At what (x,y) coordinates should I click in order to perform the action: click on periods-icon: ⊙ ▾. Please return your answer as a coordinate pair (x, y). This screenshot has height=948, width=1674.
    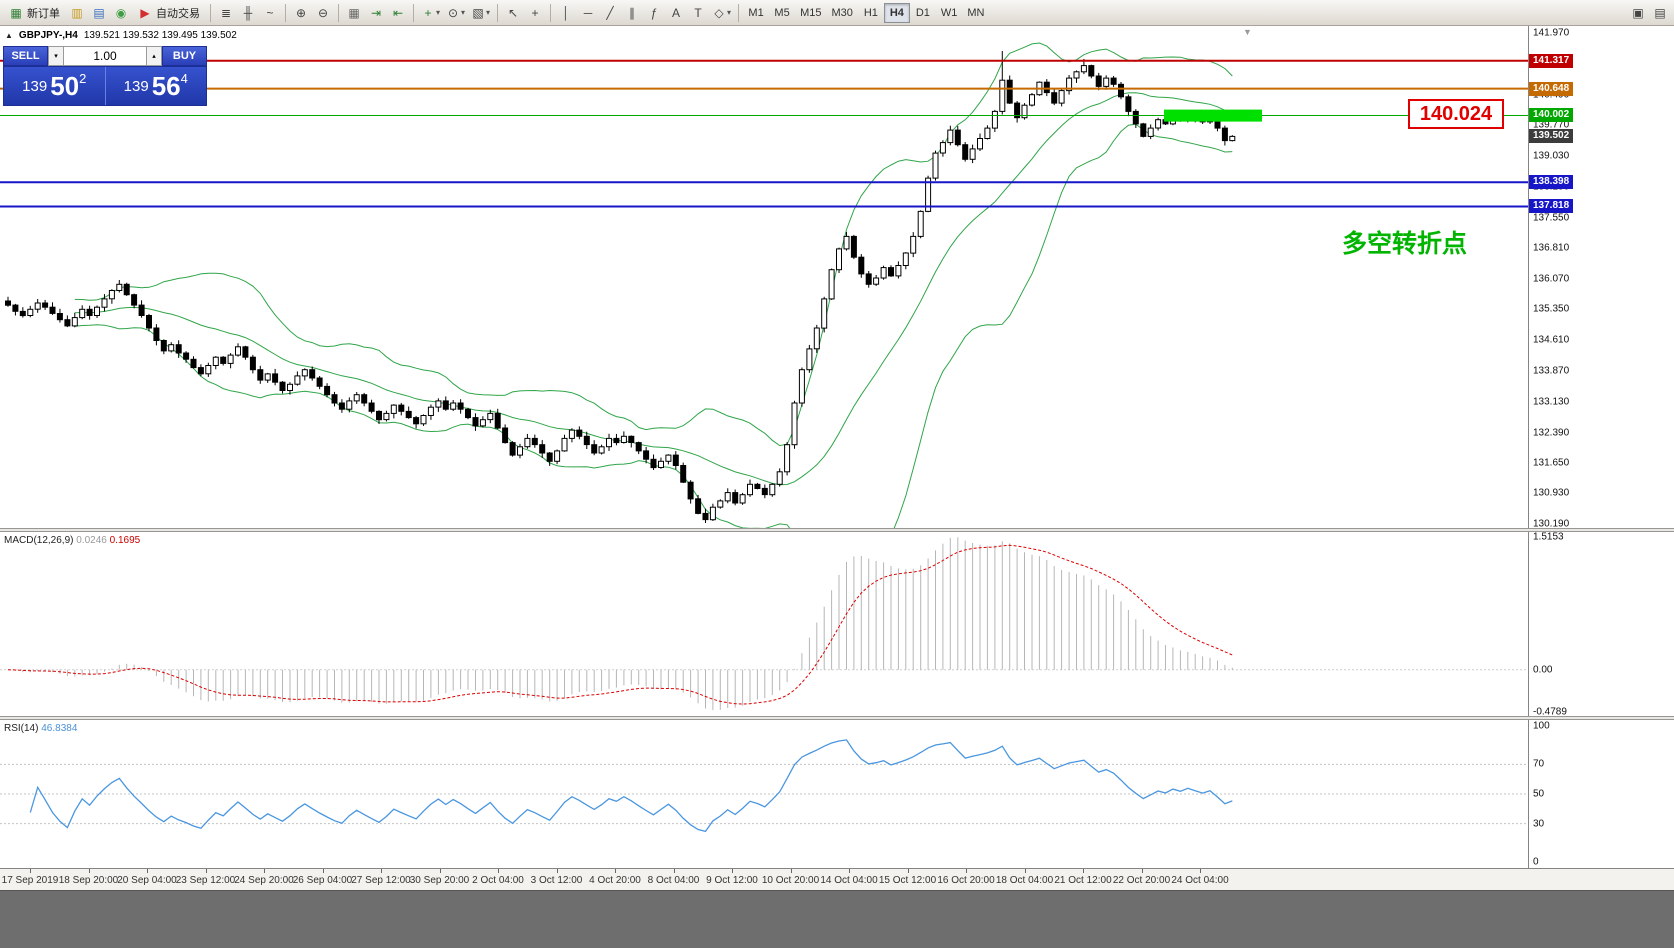
    Looking at the image, I should click on (455, 13).